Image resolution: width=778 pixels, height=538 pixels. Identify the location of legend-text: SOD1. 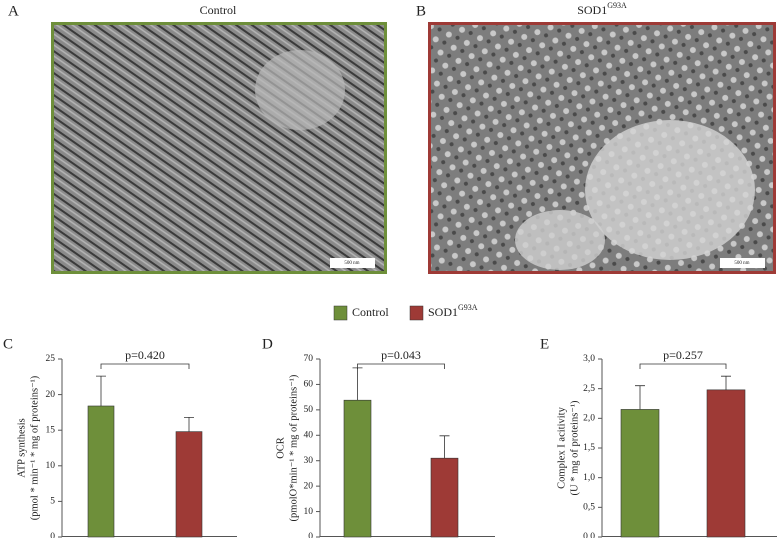
(443, 312).